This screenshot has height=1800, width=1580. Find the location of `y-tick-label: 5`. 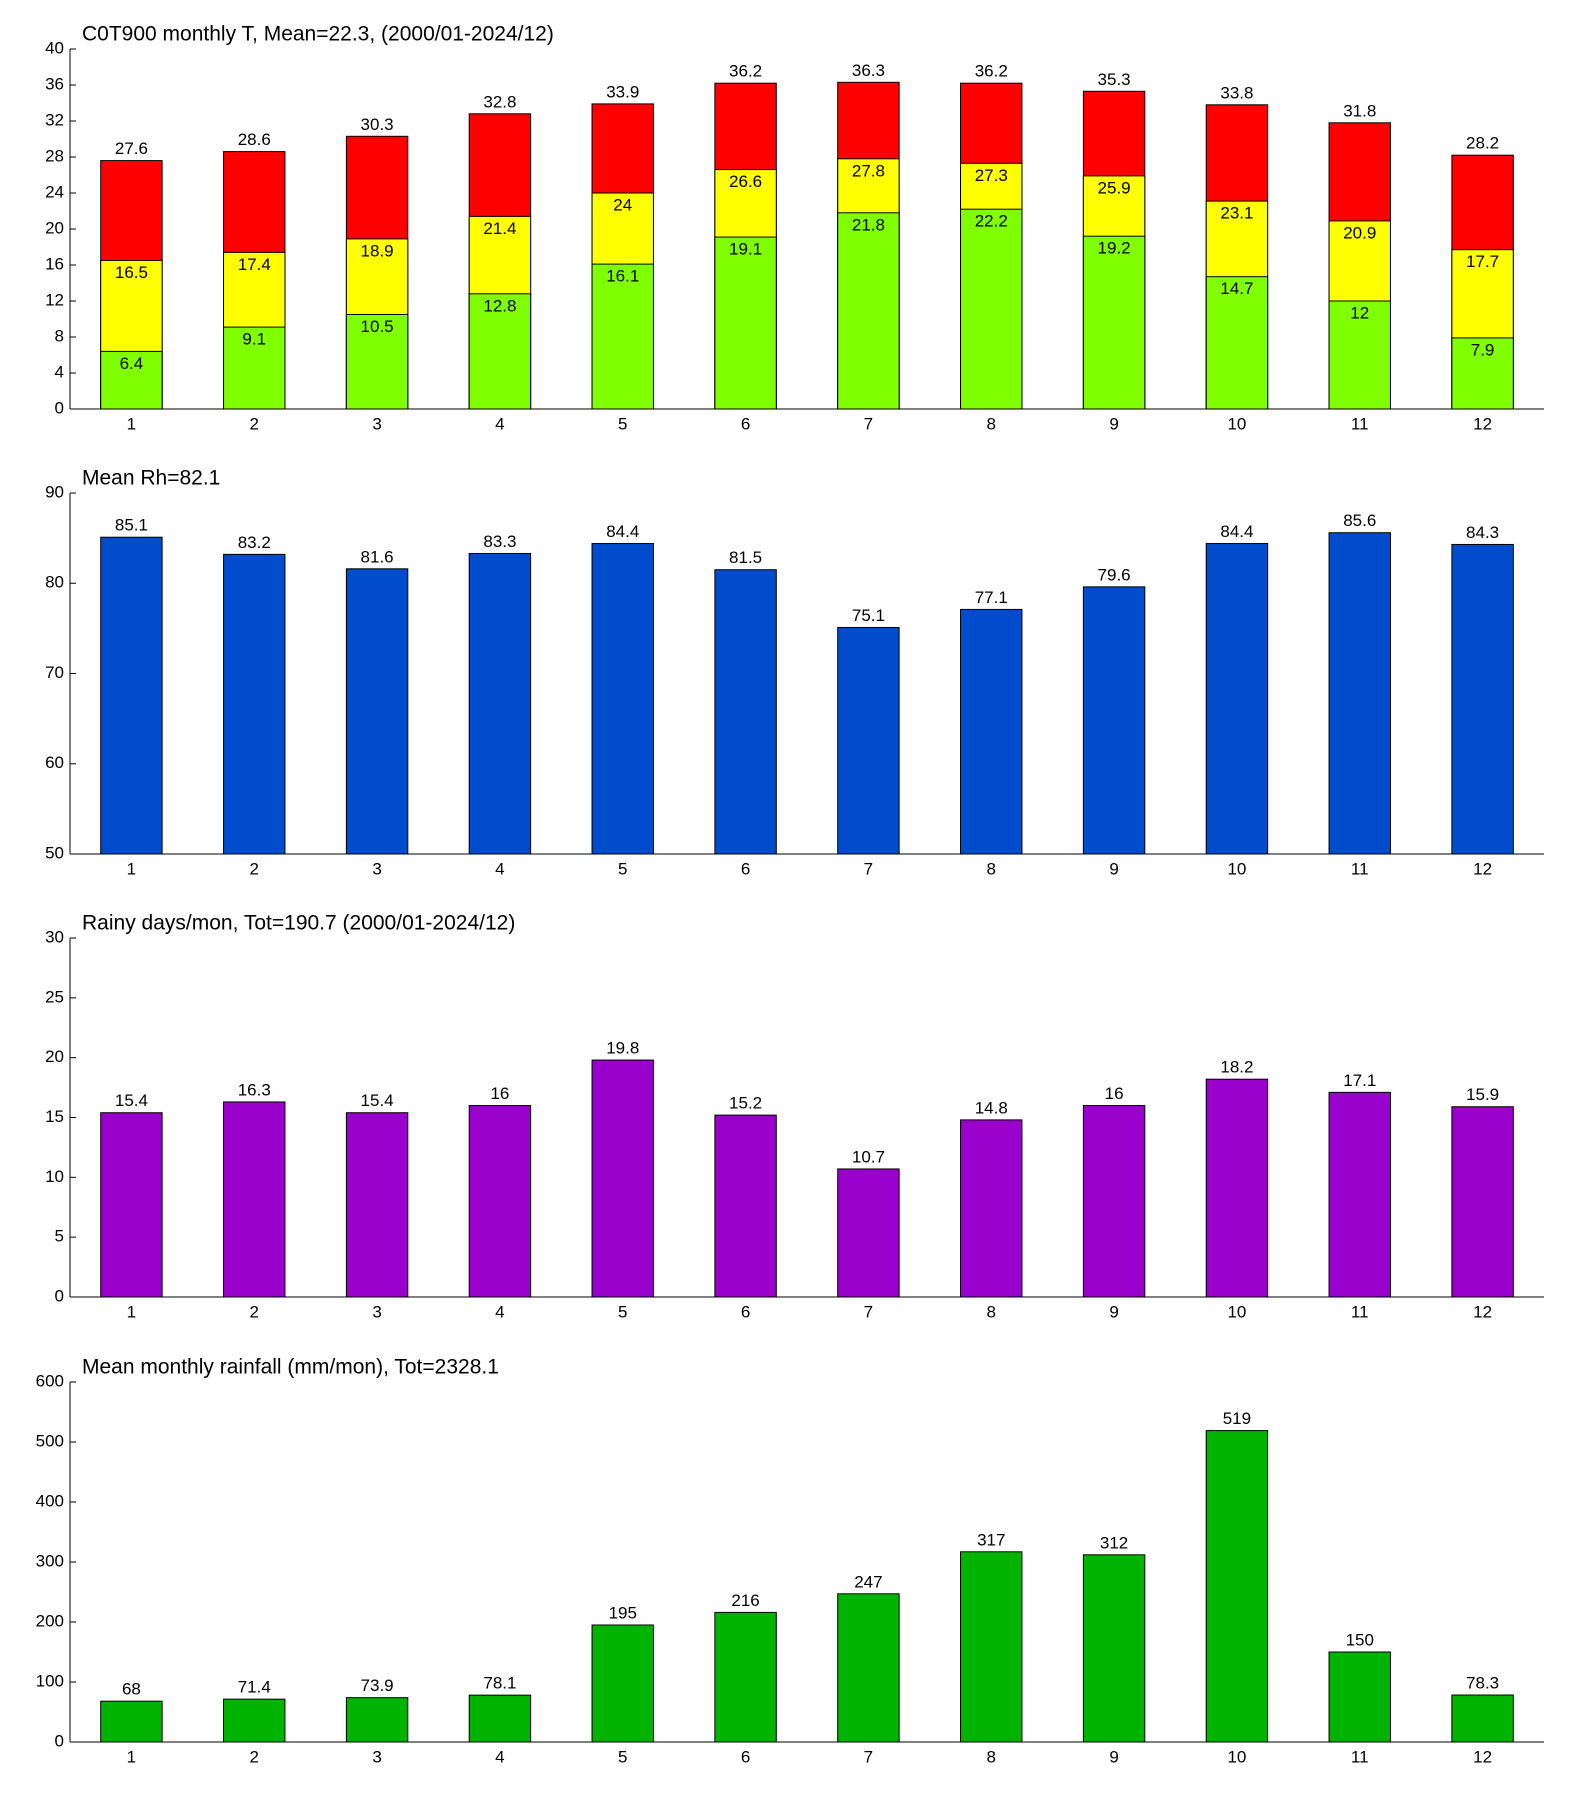

y-tick-label: 5 is located at coordinates (59, 1236).